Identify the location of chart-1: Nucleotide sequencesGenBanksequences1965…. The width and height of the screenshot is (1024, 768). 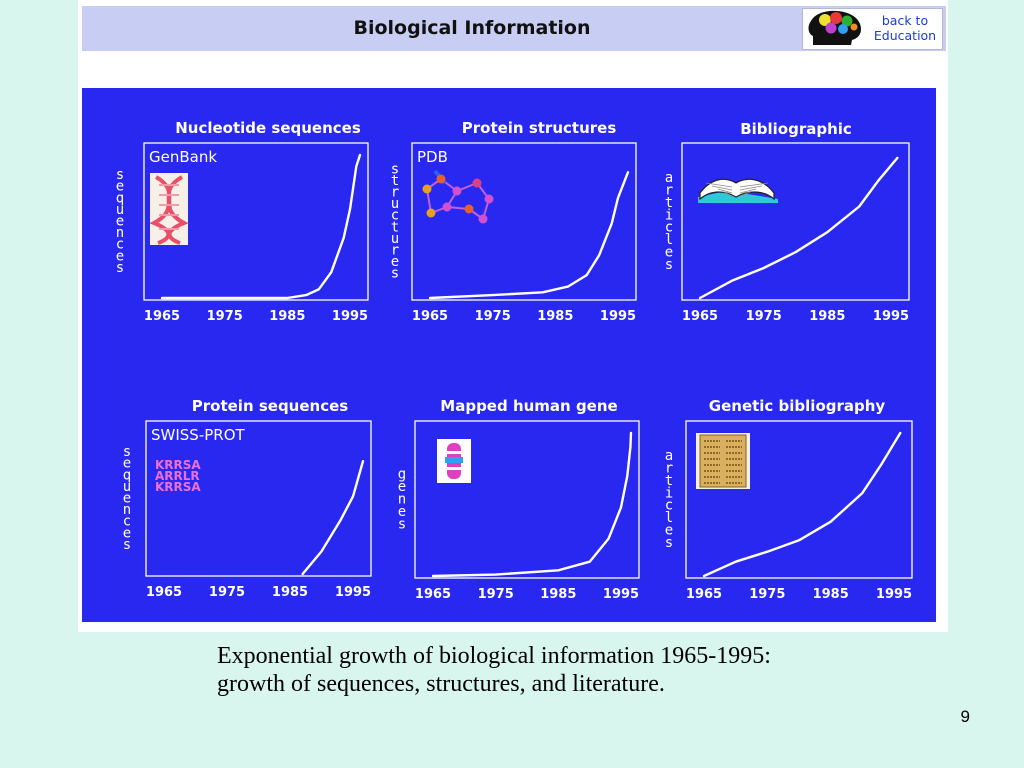
(242, 221).